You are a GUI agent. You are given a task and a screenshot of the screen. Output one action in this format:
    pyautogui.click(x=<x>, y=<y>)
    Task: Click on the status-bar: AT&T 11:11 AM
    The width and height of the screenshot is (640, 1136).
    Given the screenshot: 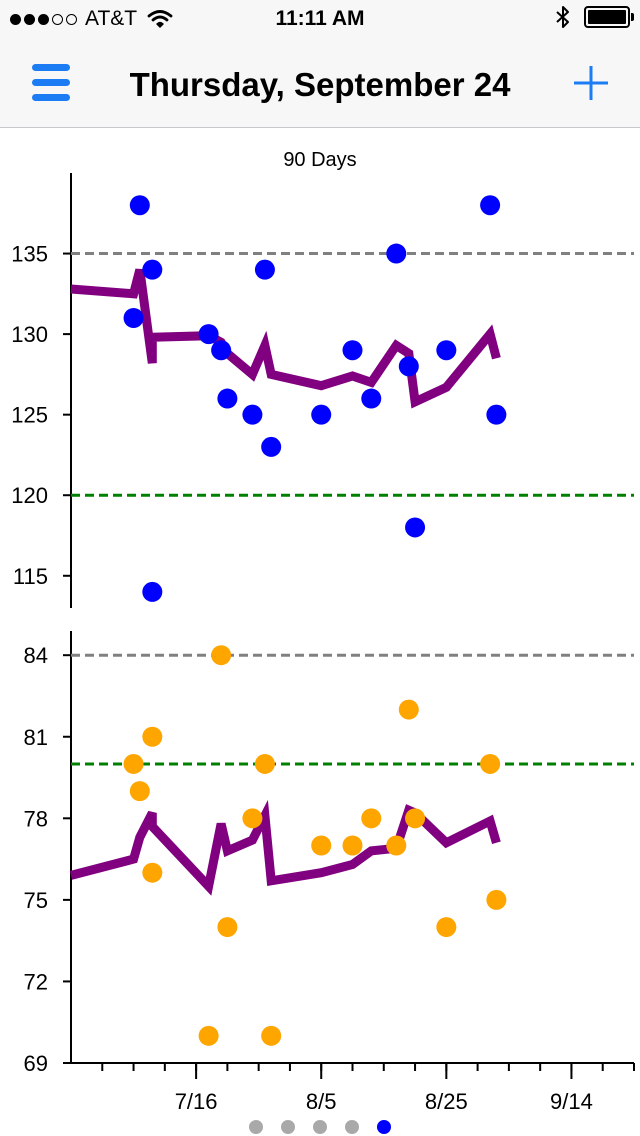 What is the action you would take?
    pyautogui.click(x=320, y=20)
    